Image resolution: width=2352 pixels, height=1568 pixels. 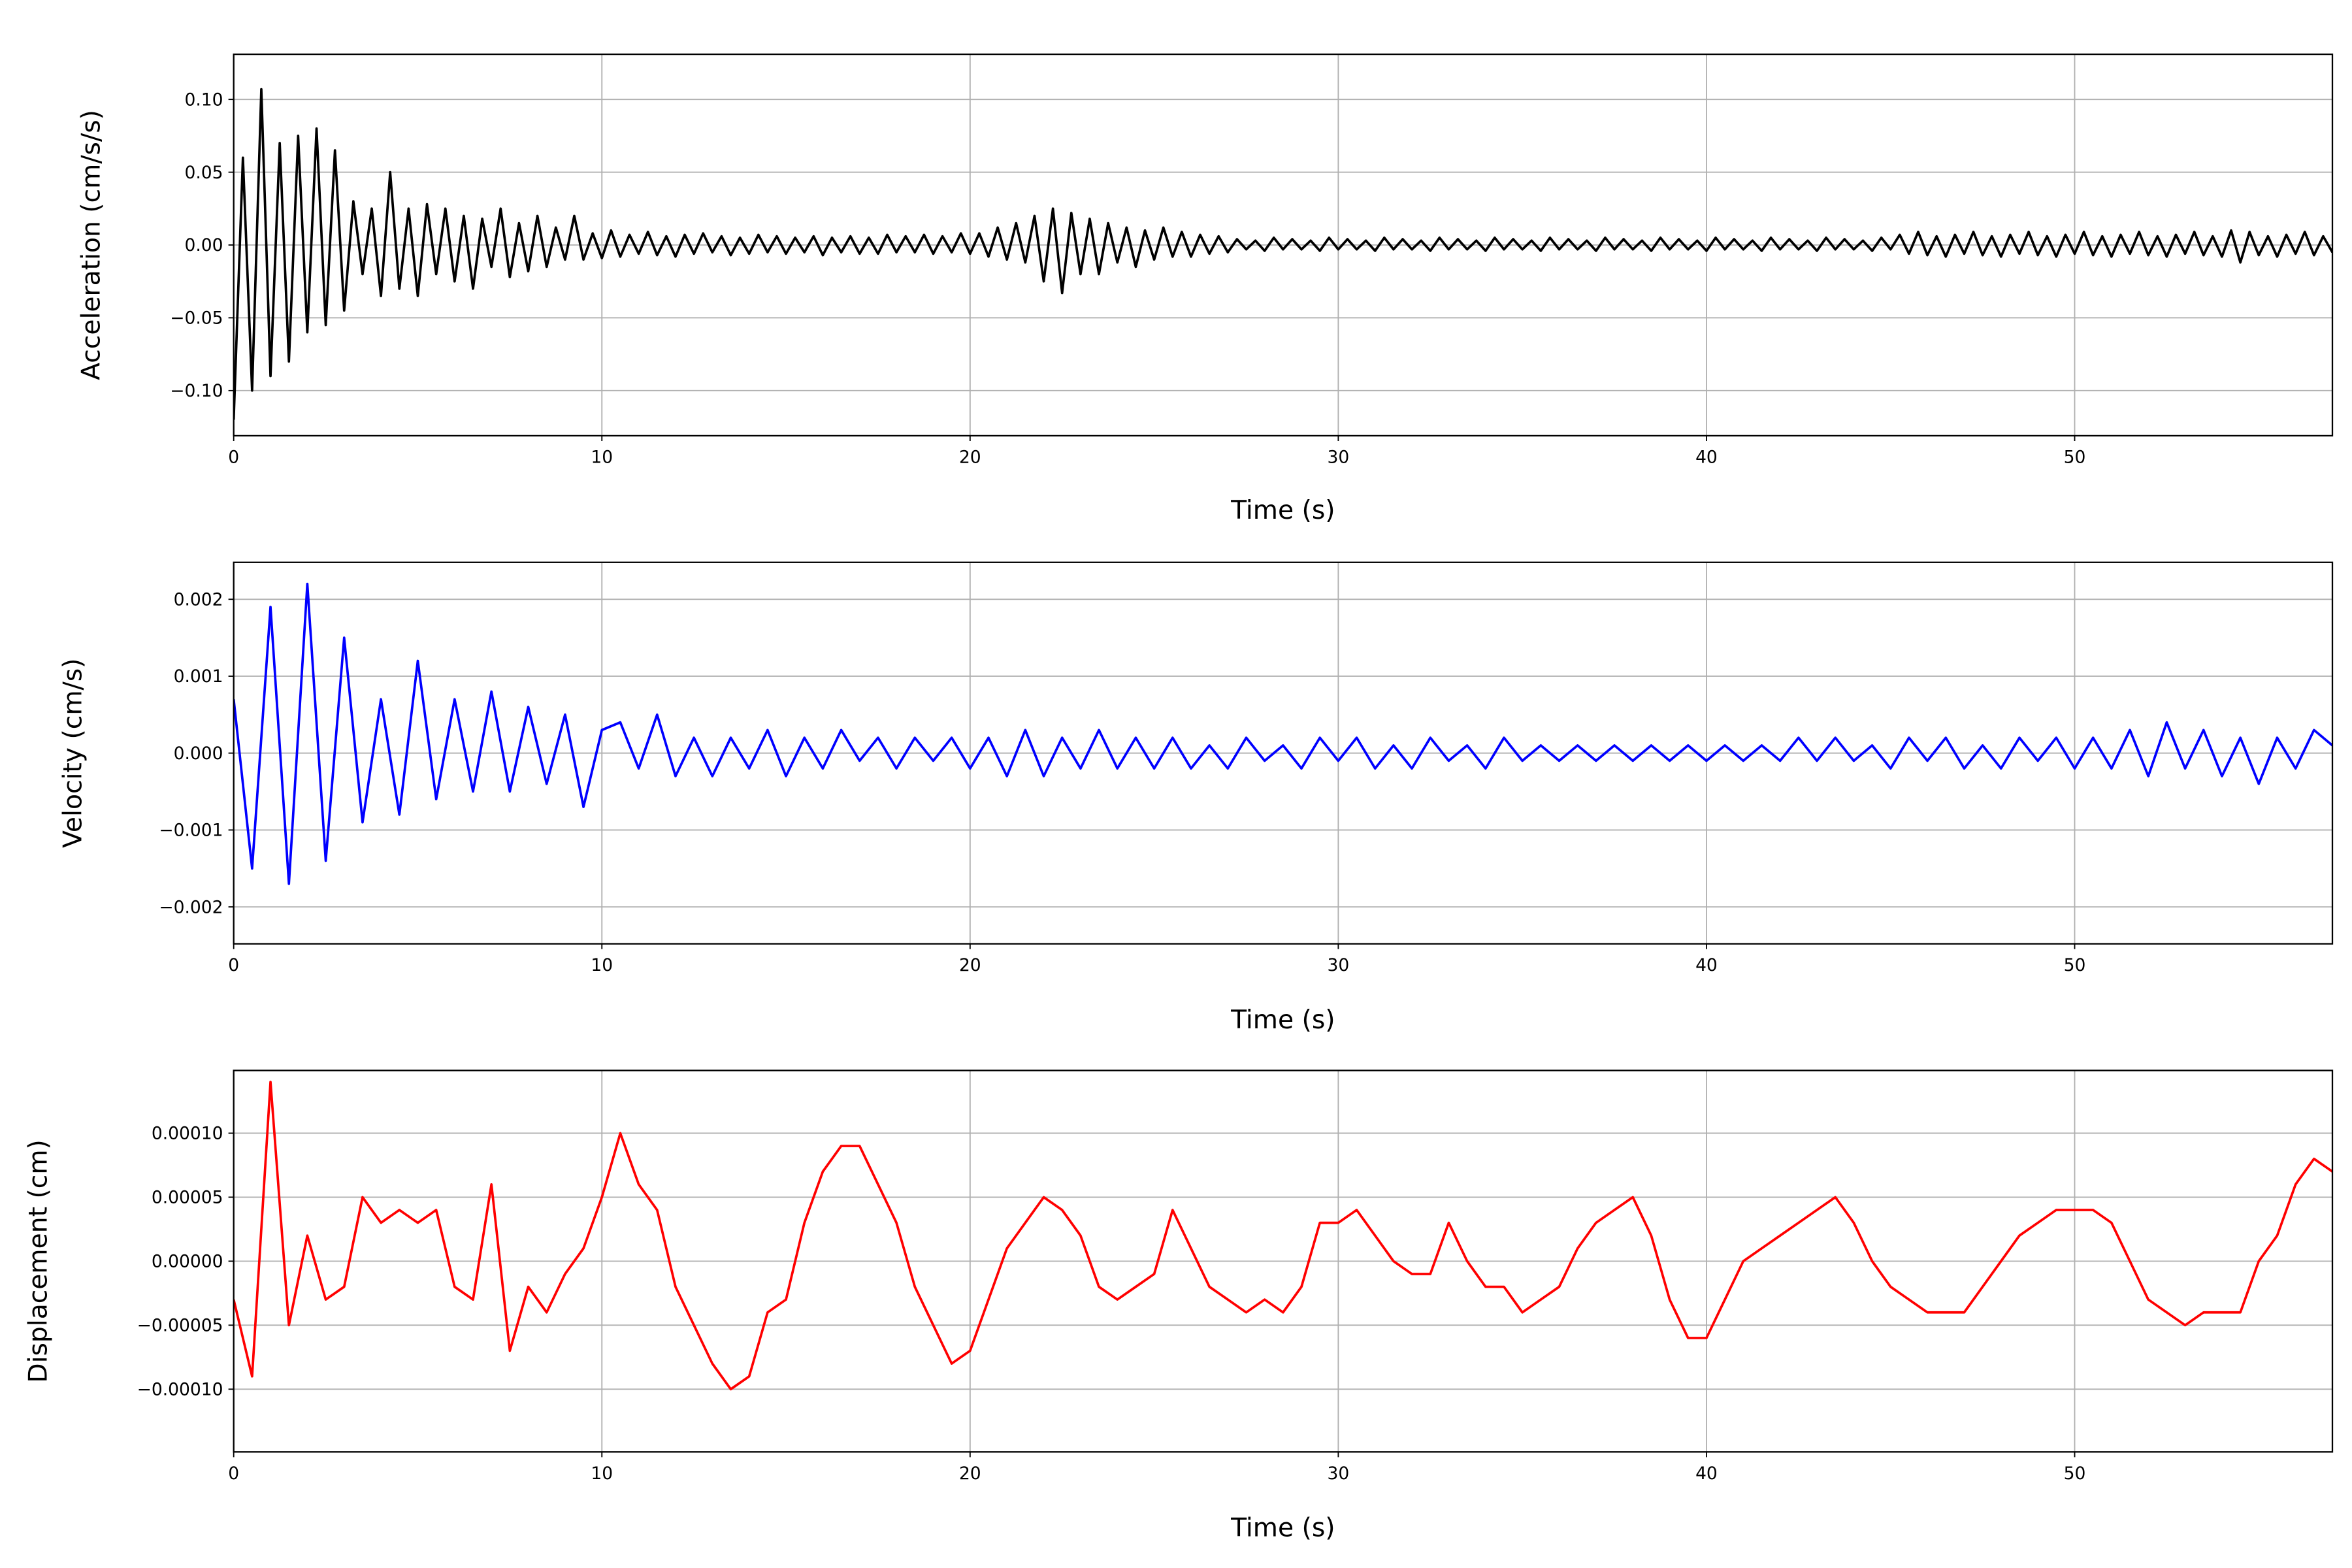 I want to click on acceleration-xtick-label: 40, so click(x=1706, y=457).